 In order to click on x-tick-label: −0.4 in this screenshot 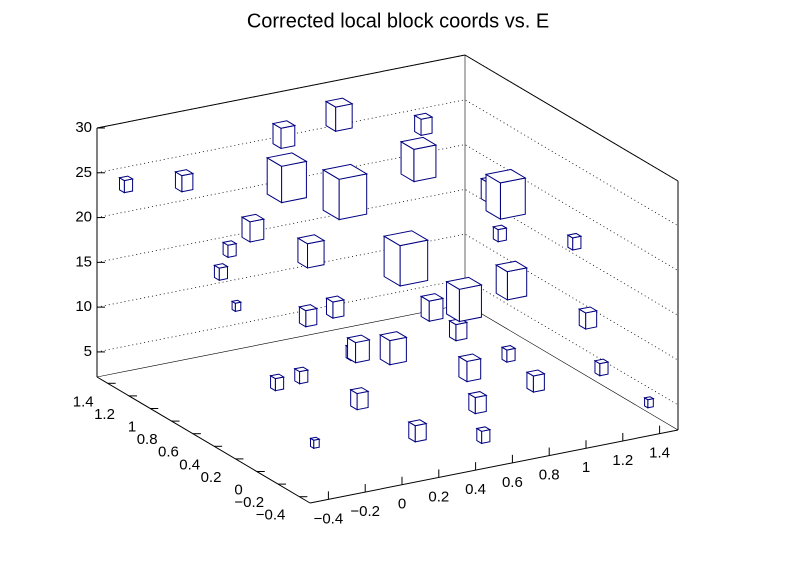, I will do `click(329, 518)`.